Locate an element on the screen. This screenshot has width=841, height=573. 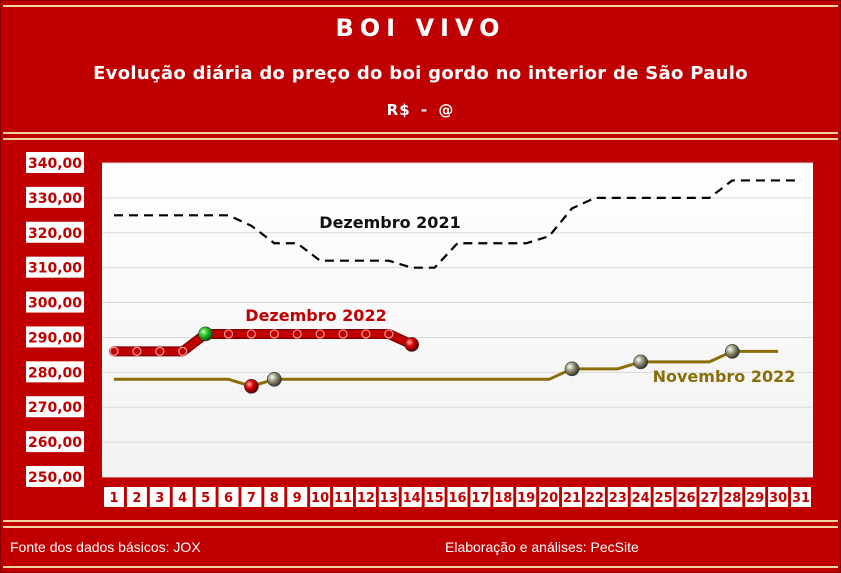
x-tick-label: 17 is located at coordinates (480, 498).